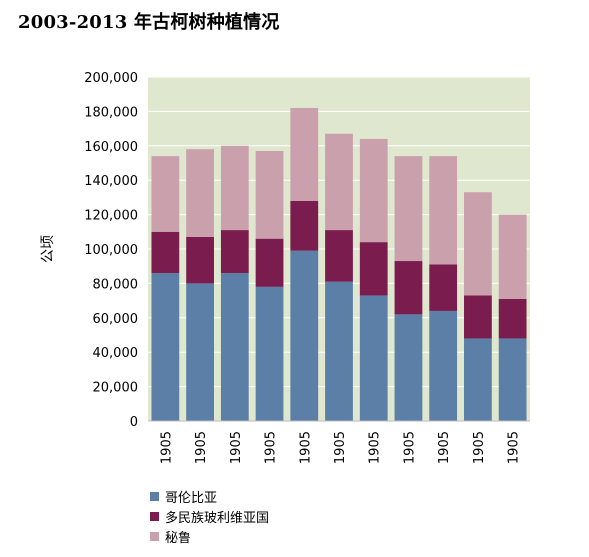 Image resolution: width=589 pixels, height=557 pixels. Describe the element at coordinates (111, 181) in the screenshot. I see `y-tick-label: 140,000` at that location.